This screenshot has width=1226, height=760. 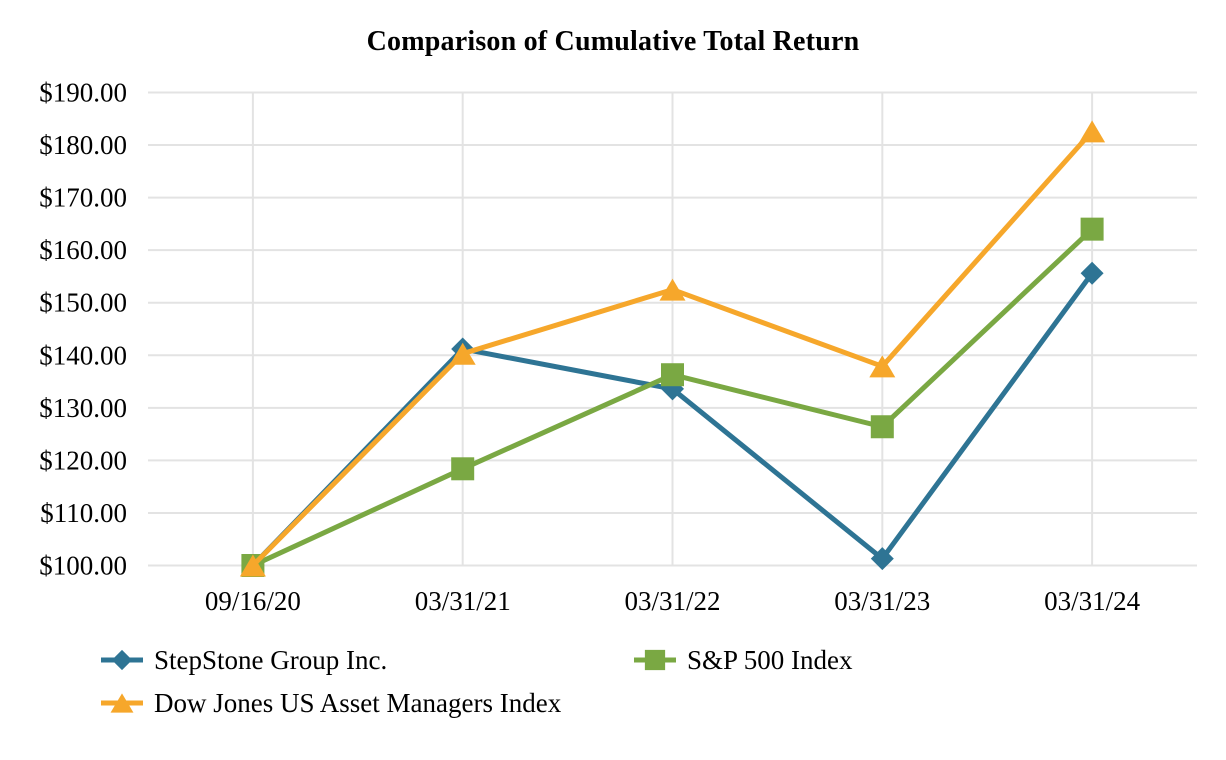 I want to click on square-marker-icon, so click(x=655, y=660).